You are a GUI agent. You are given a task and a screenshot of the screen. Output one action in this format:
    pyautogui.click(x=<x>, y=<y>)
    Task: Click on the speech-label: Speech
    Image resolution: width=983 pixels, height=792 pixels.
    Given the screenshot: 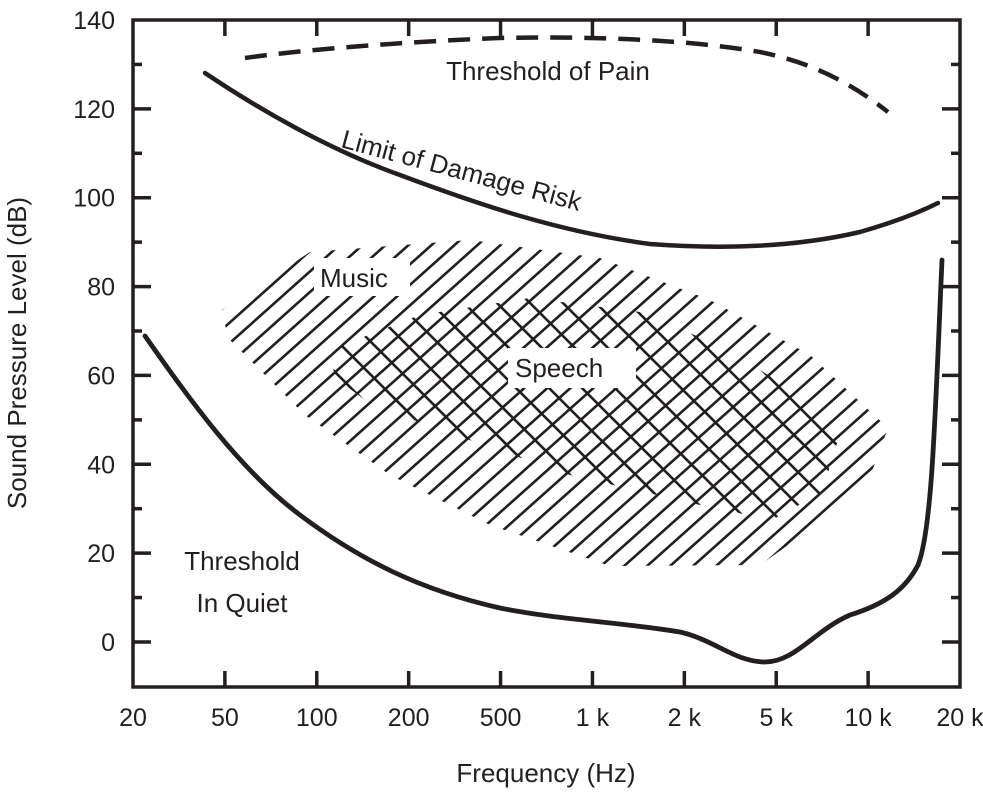 What is the action you would take?
    pyautogui.click(x=559, y=368)
    